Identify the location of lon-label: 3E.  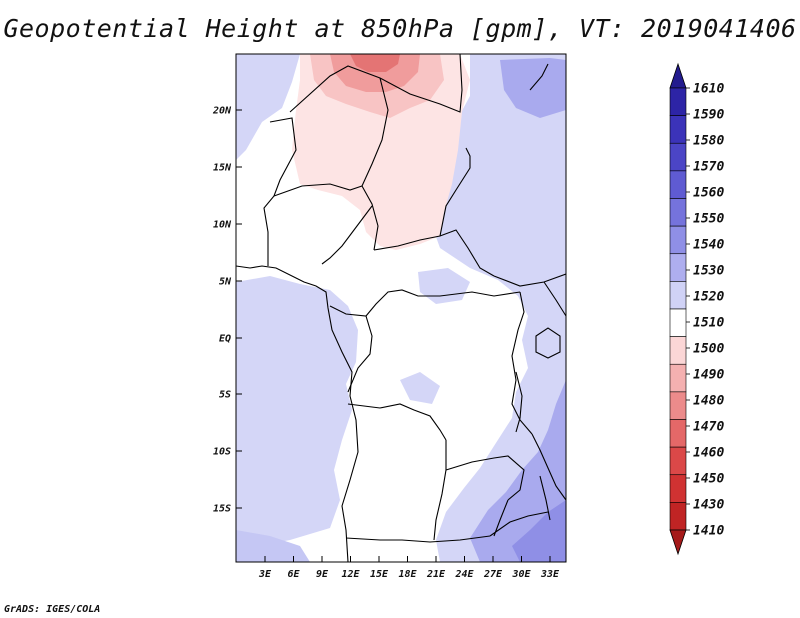
(265, 574).